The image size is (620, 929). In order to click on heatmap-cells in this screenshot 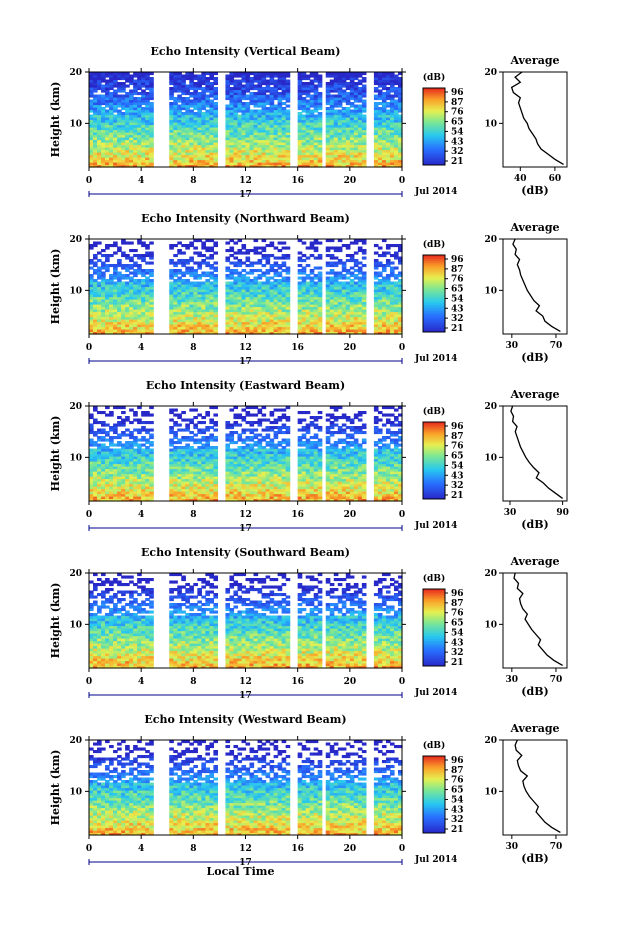, I will do `click(246, 454)`.